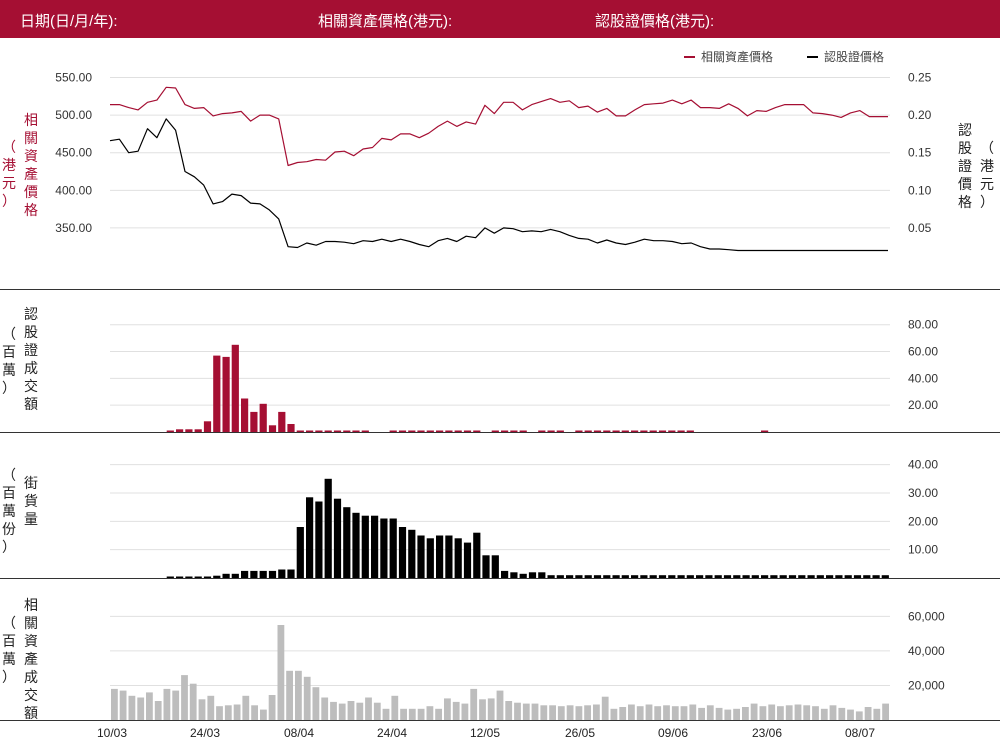  Describe the element at coordinates (500, 19) in the screenshot. I see `info-header-bar: 日期(日/月/年): 相關資產價格(港元): 認股證價格(港元):` at that location.